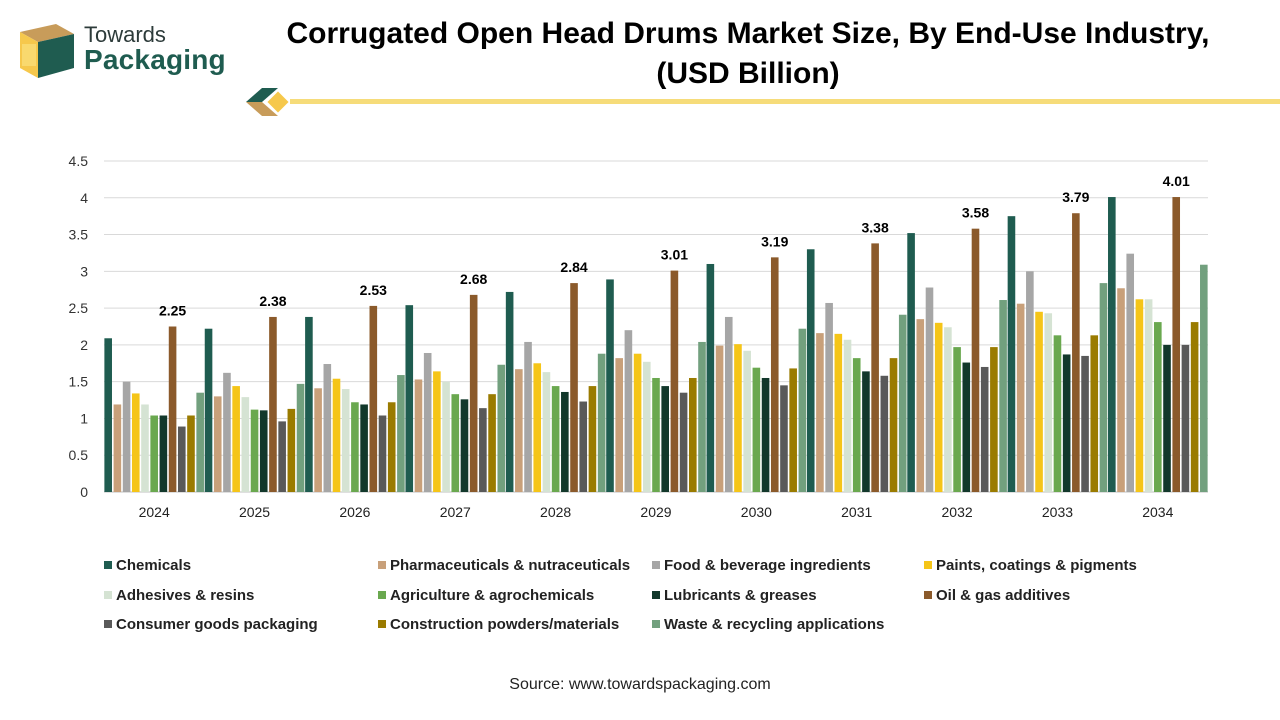  What do you see at coordinates (785, 101) in the screenshot?
I see `divider-line` at bounding box center [785, 101].